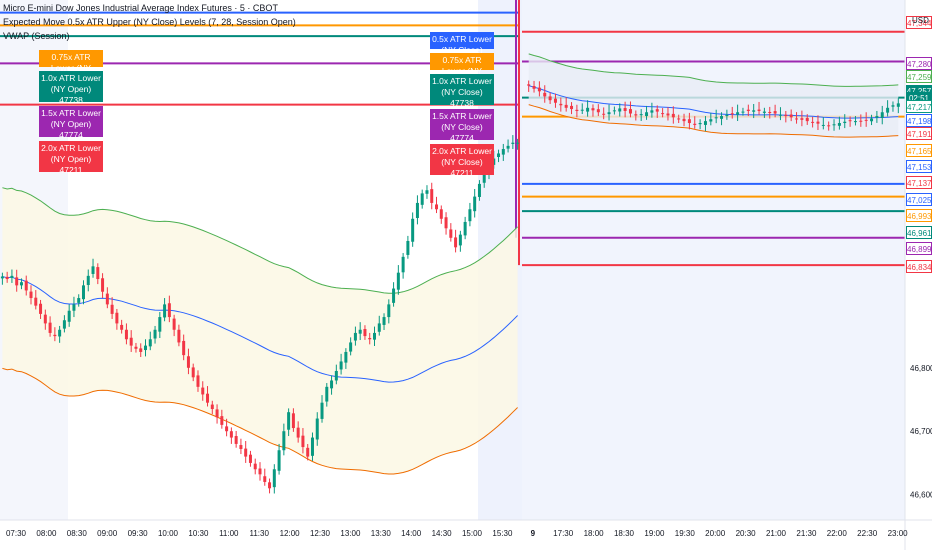  Describe the element at coordinates (46, 533) in the screenshot. I see `x-tick-label-1: 08:00` at that location.